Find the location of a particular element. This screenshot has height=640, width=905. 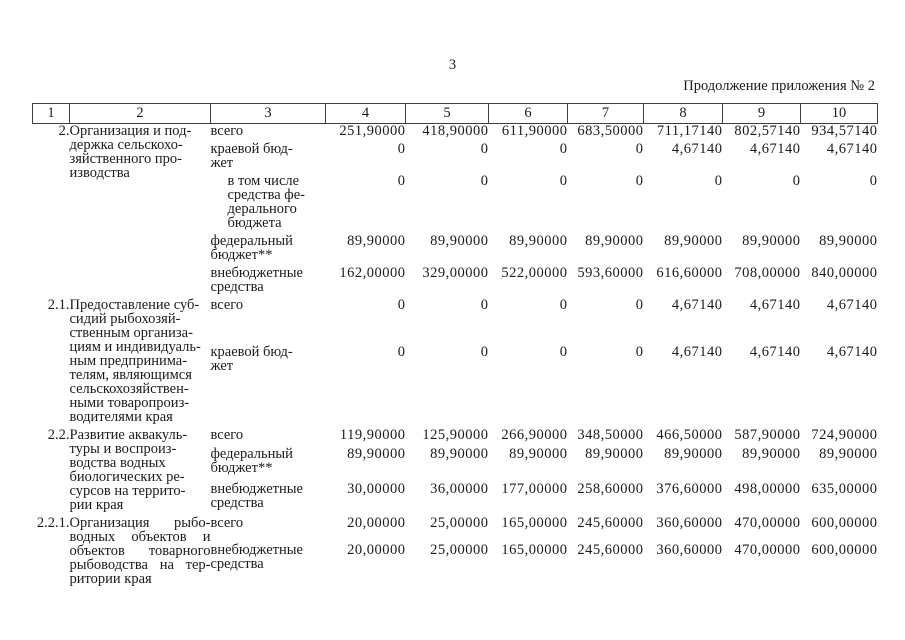

value-cell: 600,00000 is located at coordinates (844, 549).